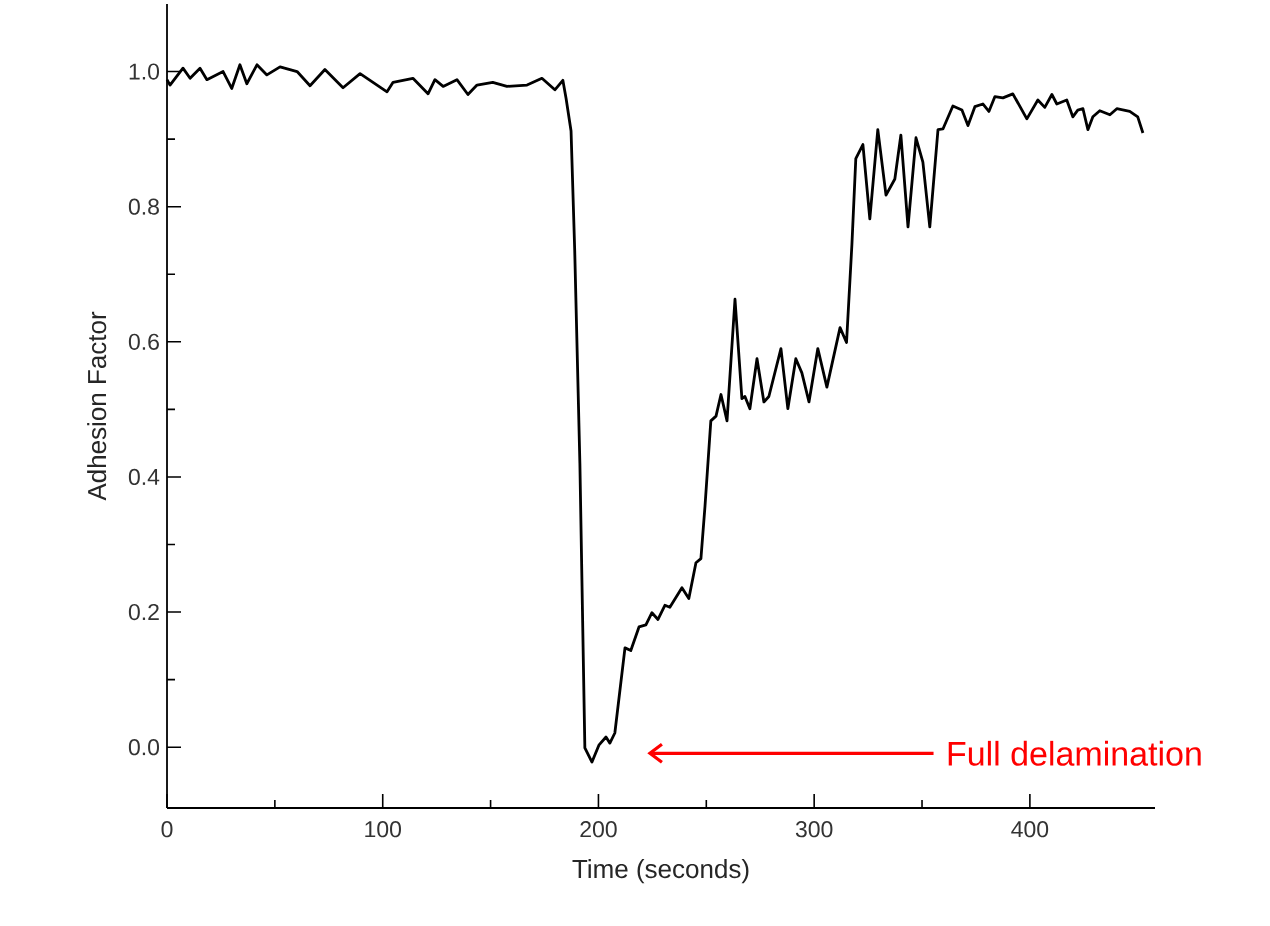 Image resolution: width=1270 pixels, height=926 pixels. What do you see at coordinates (143, 206) in the screenshot?
I see `y-tick-label: 0.8` at bounding box center [143, 206].